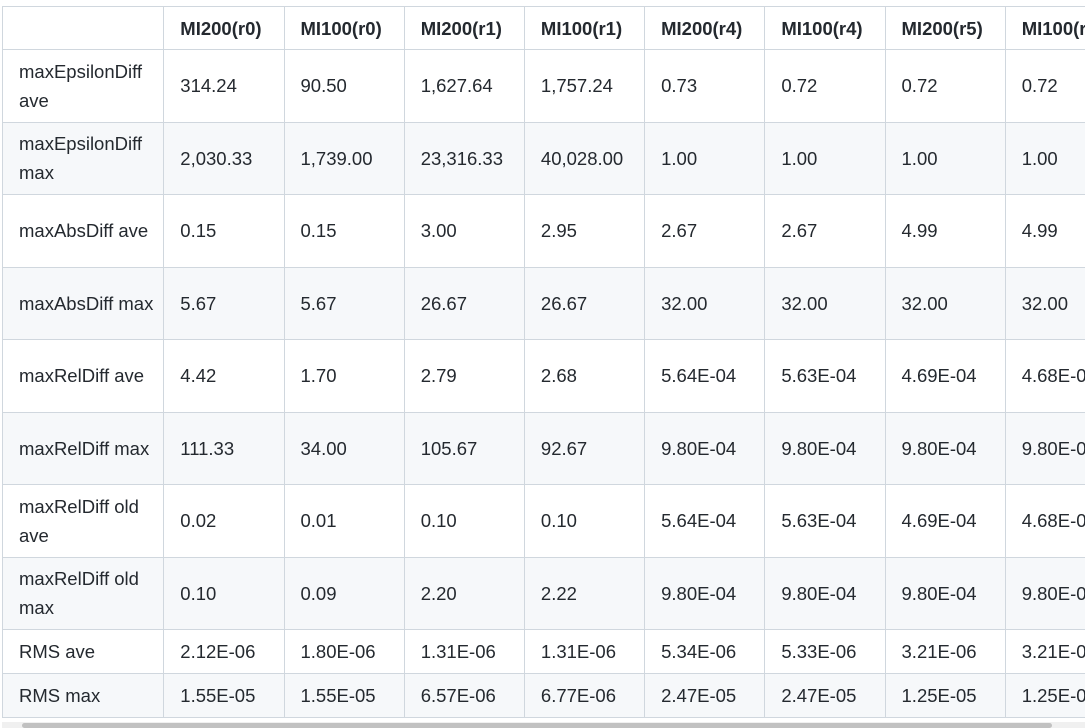 This screenshot has width=1085, height=728. I want to click on table-cell: 1.70, so click(344, 376).